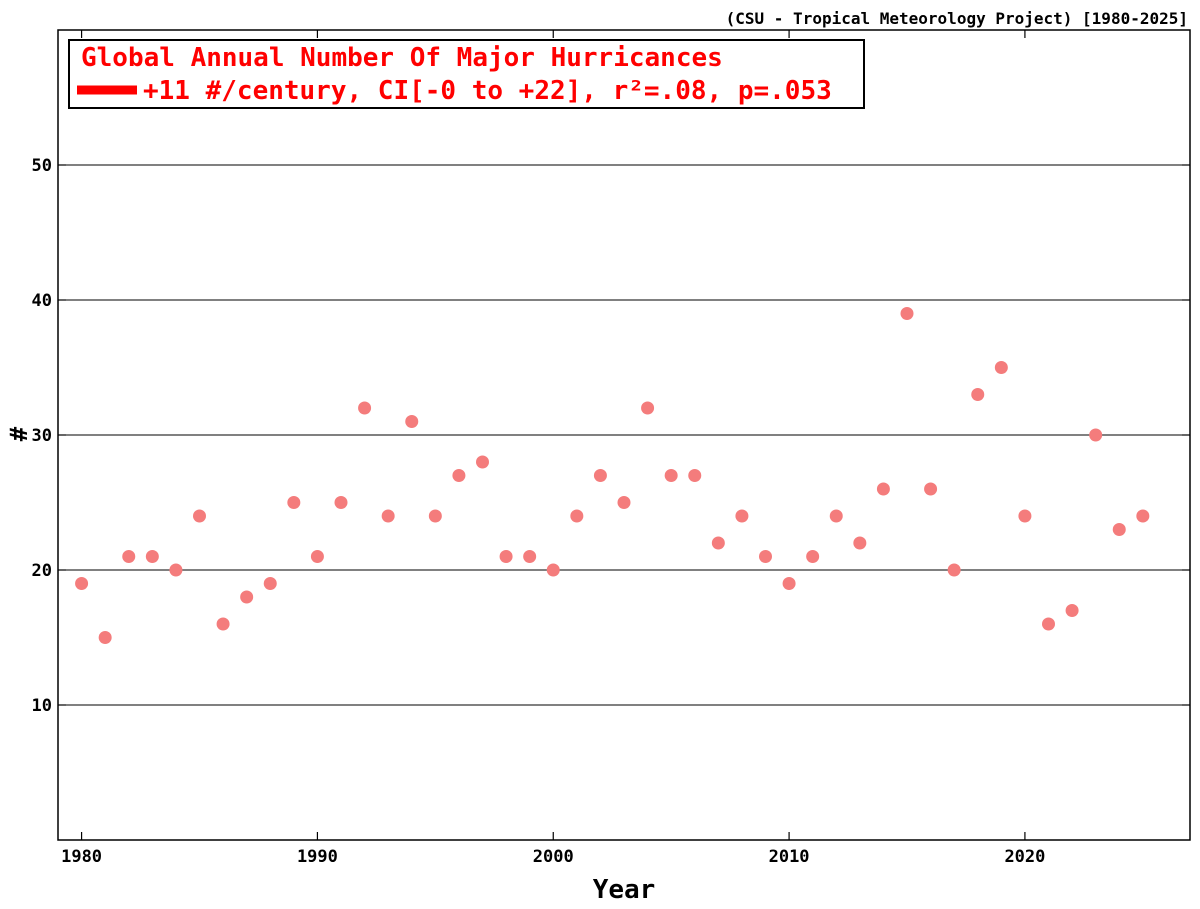 The height and width of the screenshot is (909, 1200). Describe the element at coordinates (624, 502) in the screenshot. I see `data-point-2003` at that location.